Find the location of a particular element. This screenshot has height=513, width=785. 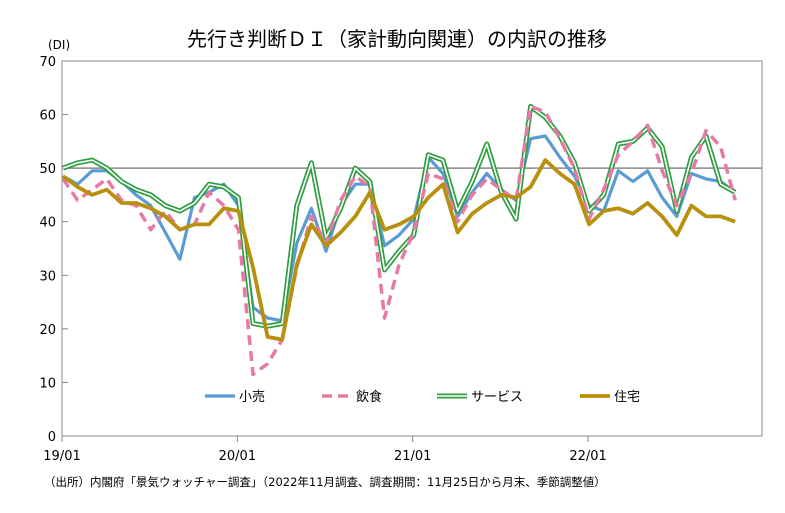

x-tick-label: 22/01 is located at coordinates (587, 456).